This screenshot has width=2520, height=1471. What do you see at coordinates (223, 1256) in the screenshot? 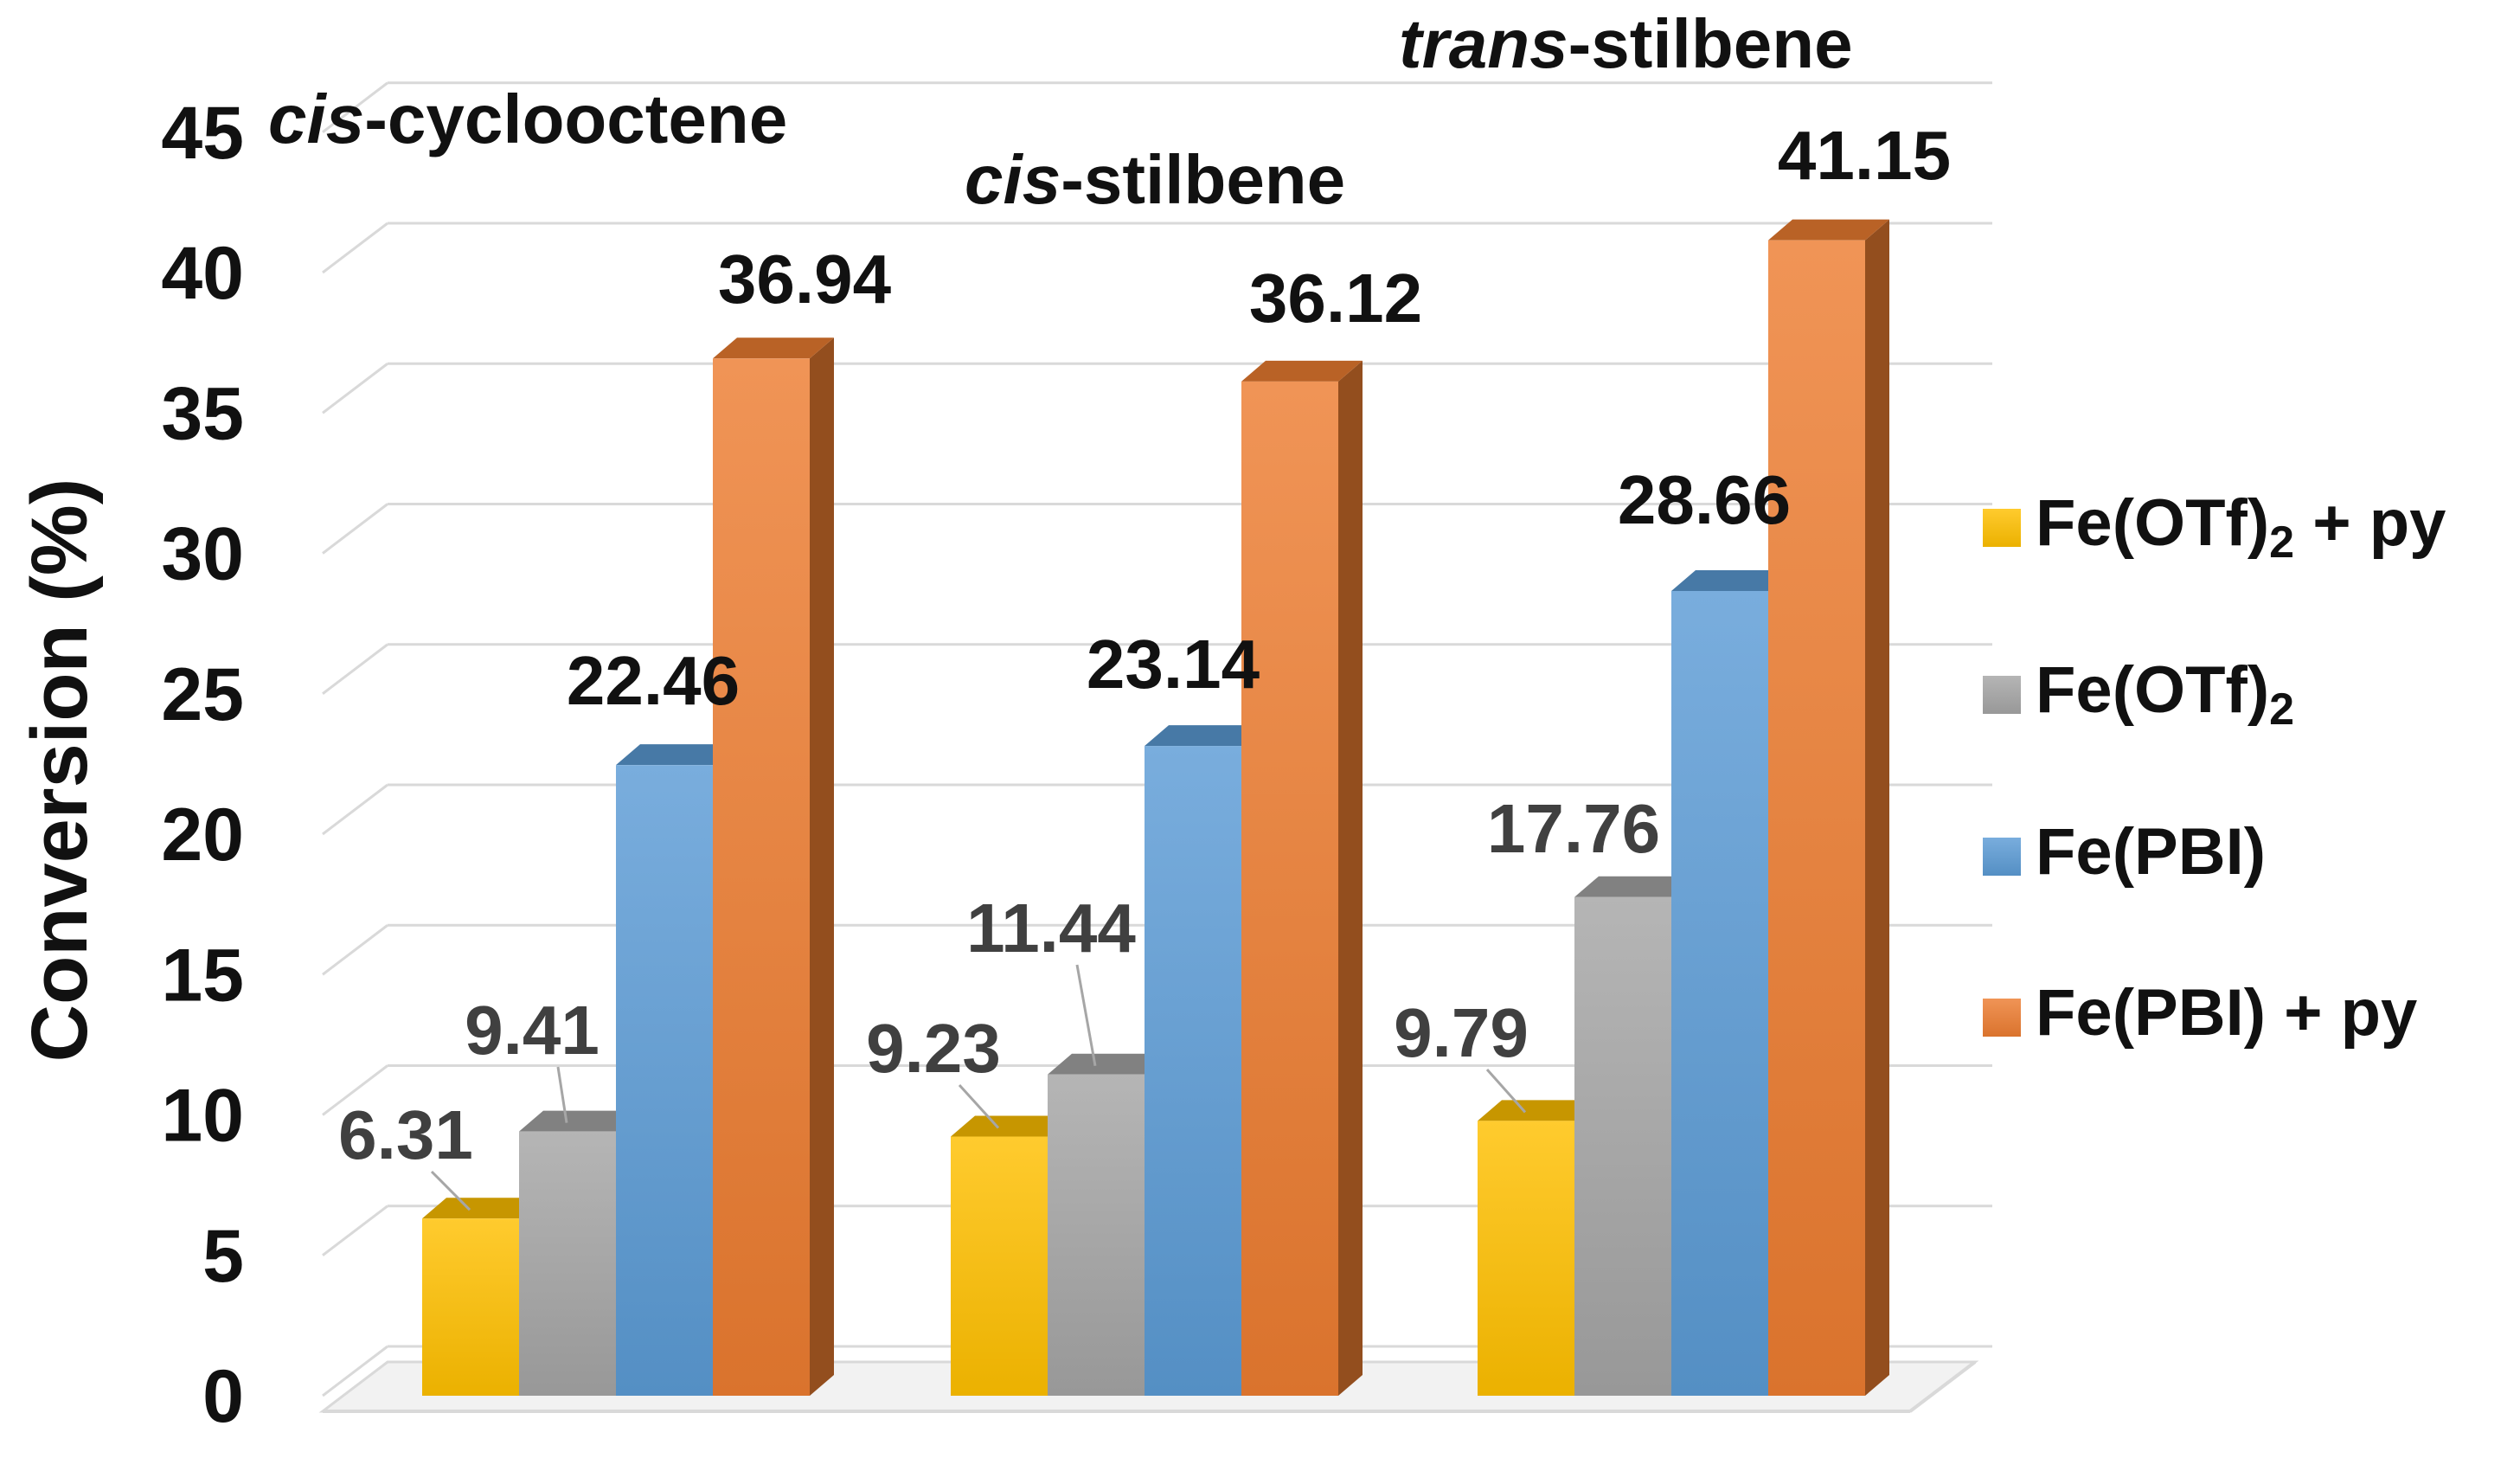
I see `y-tick-label: 5` at bounding box center [223, 1256].